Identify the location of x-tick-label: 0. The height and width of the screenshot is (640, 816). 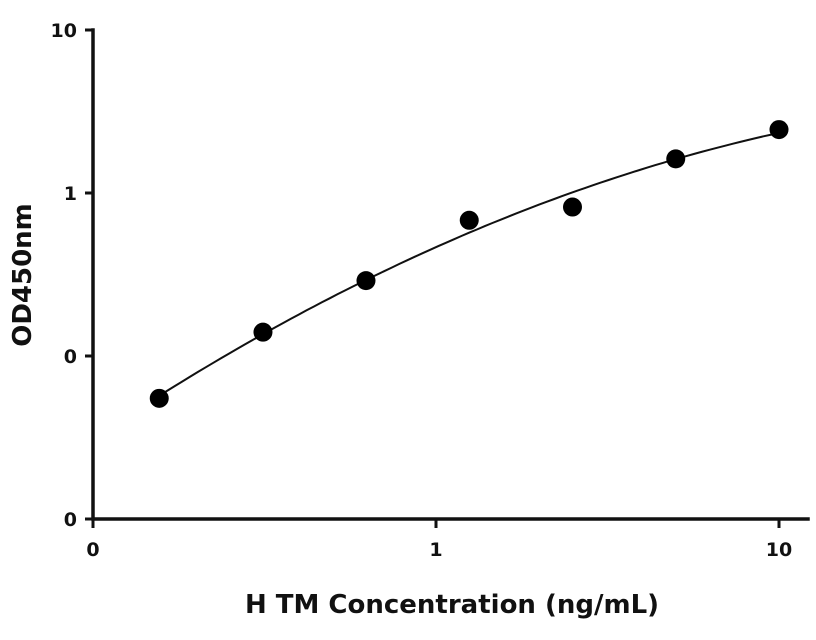
(92, 550).